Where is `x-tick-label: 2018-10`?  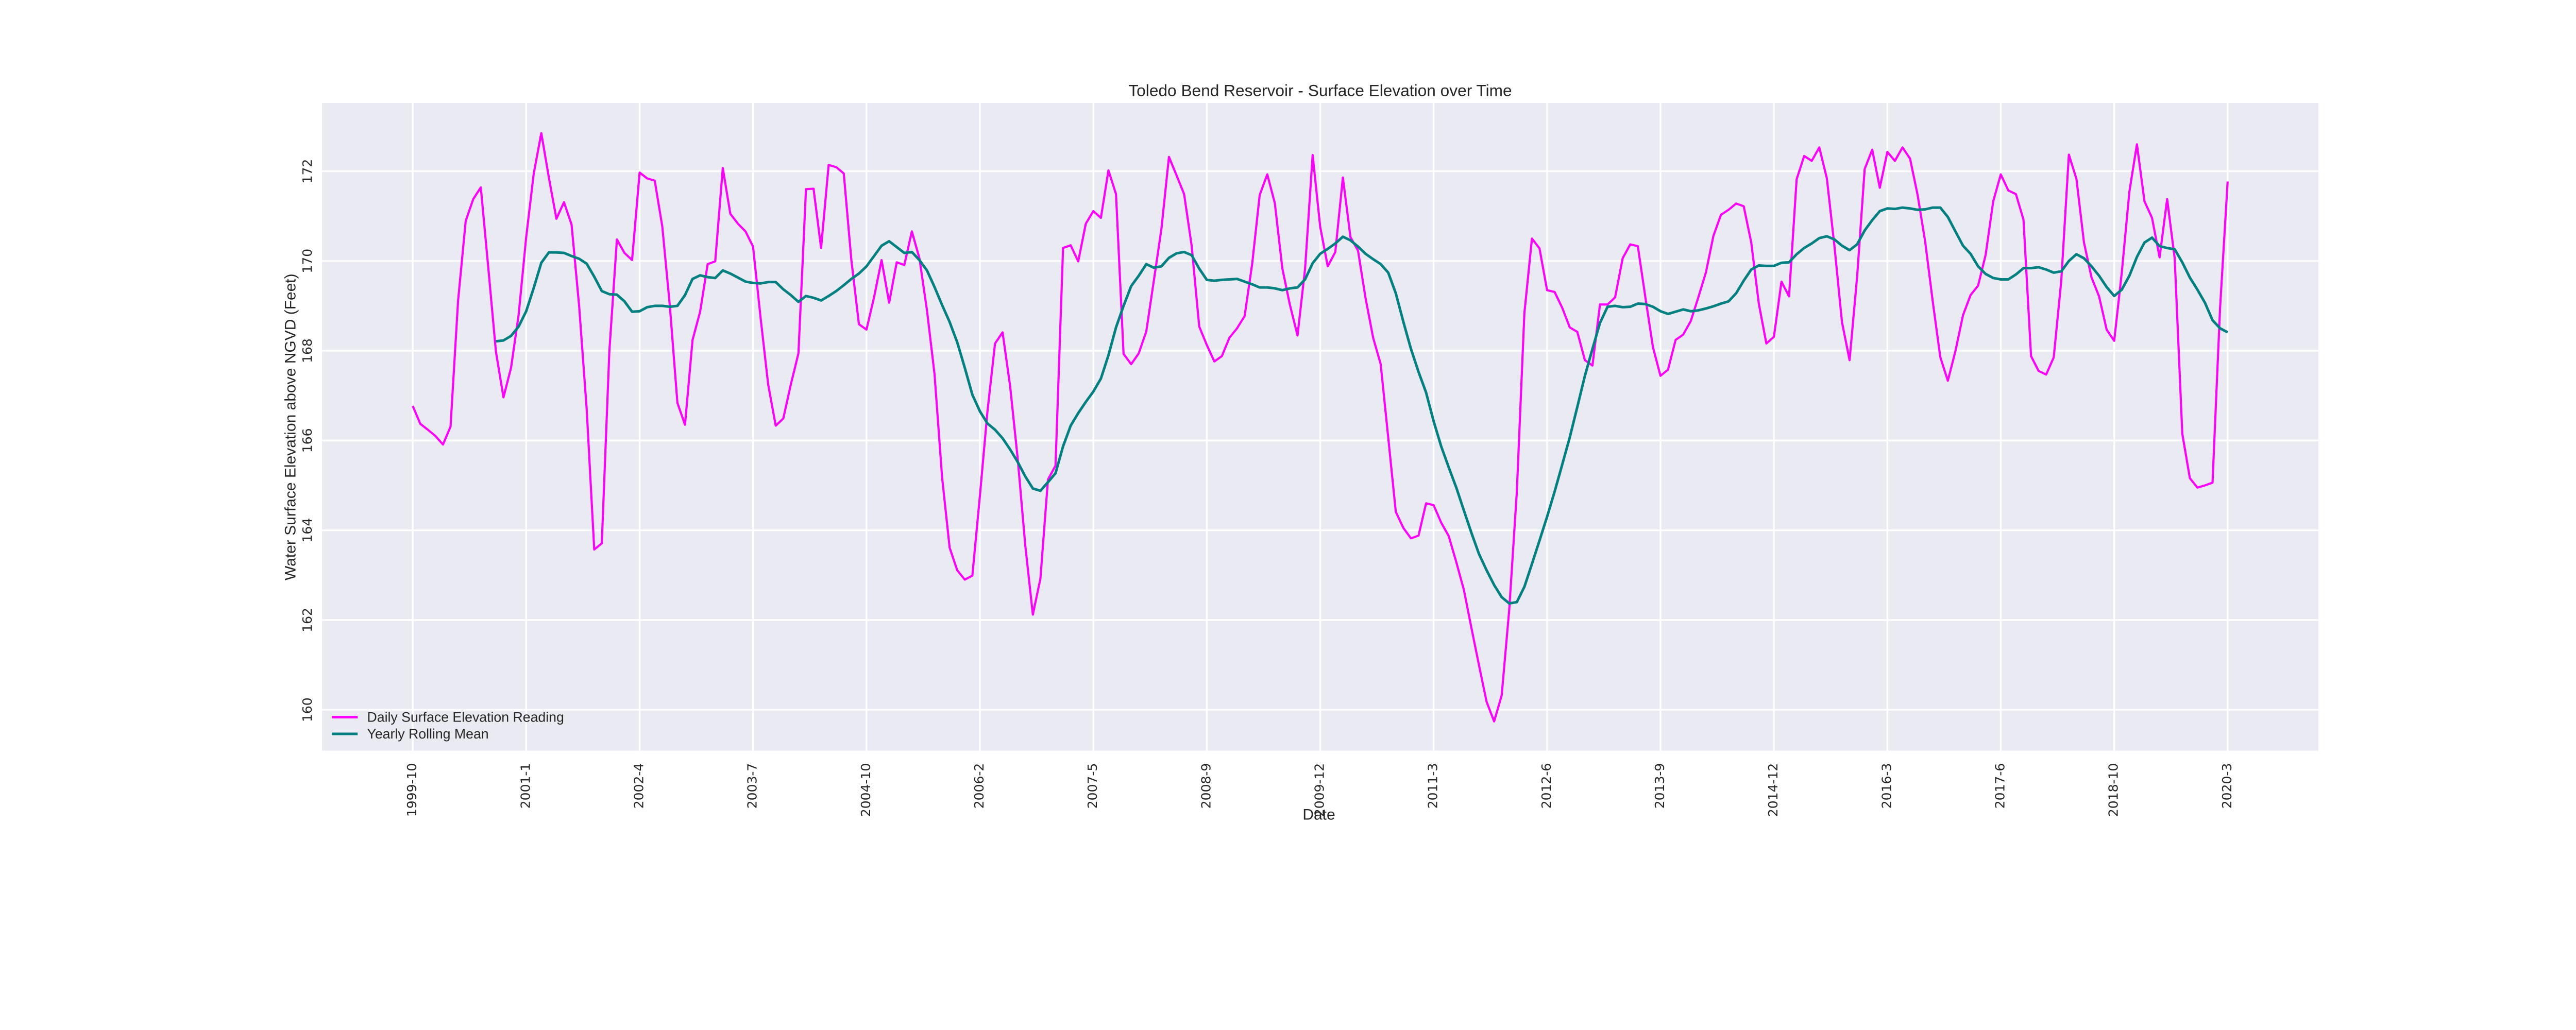 x-tick-label: 2018-10 is located at coordinates (2113, 790).